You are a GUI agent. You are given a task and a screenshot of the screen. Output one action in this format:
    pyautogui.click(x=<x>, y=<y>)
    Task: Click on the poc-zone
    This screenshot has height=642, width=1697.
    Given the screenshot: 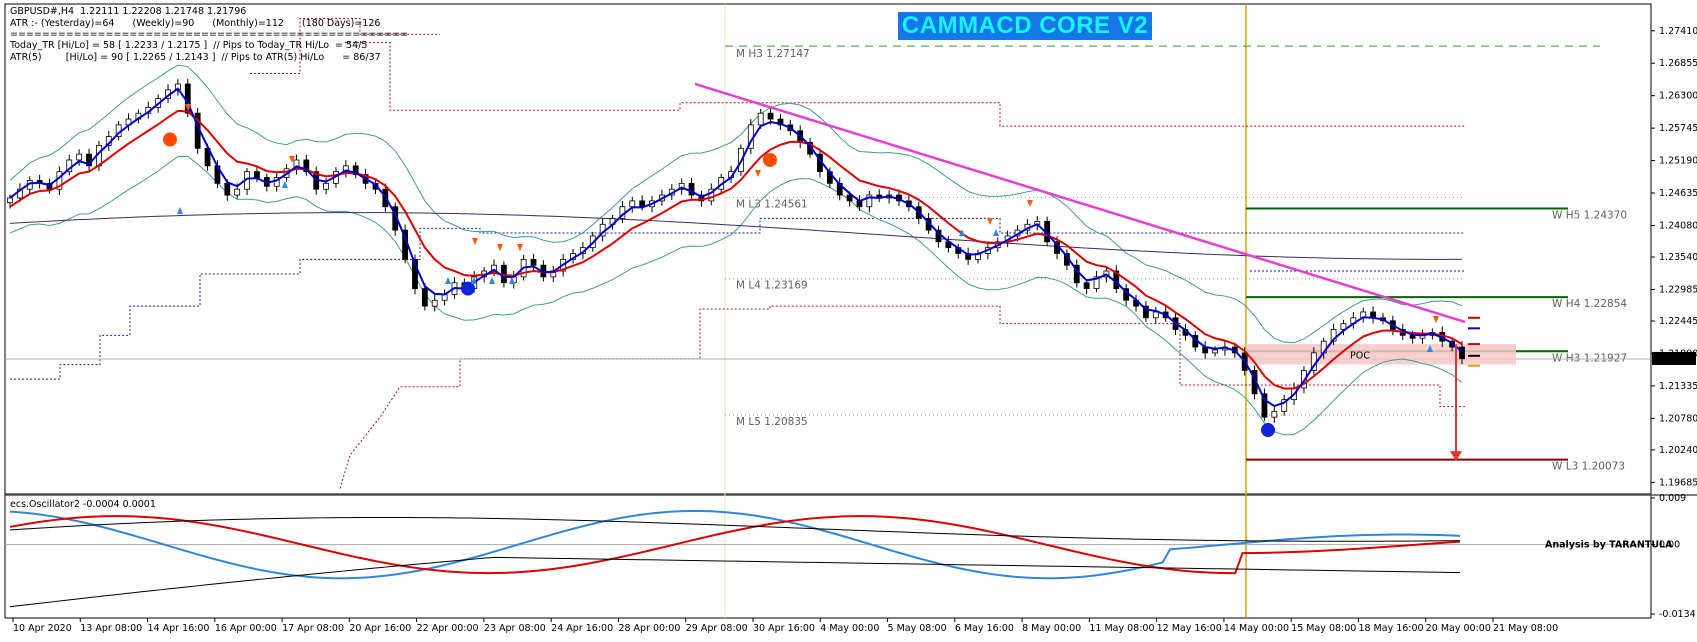 What is the action you would take?
    pyautogui.click(x=1381, y=354)
    